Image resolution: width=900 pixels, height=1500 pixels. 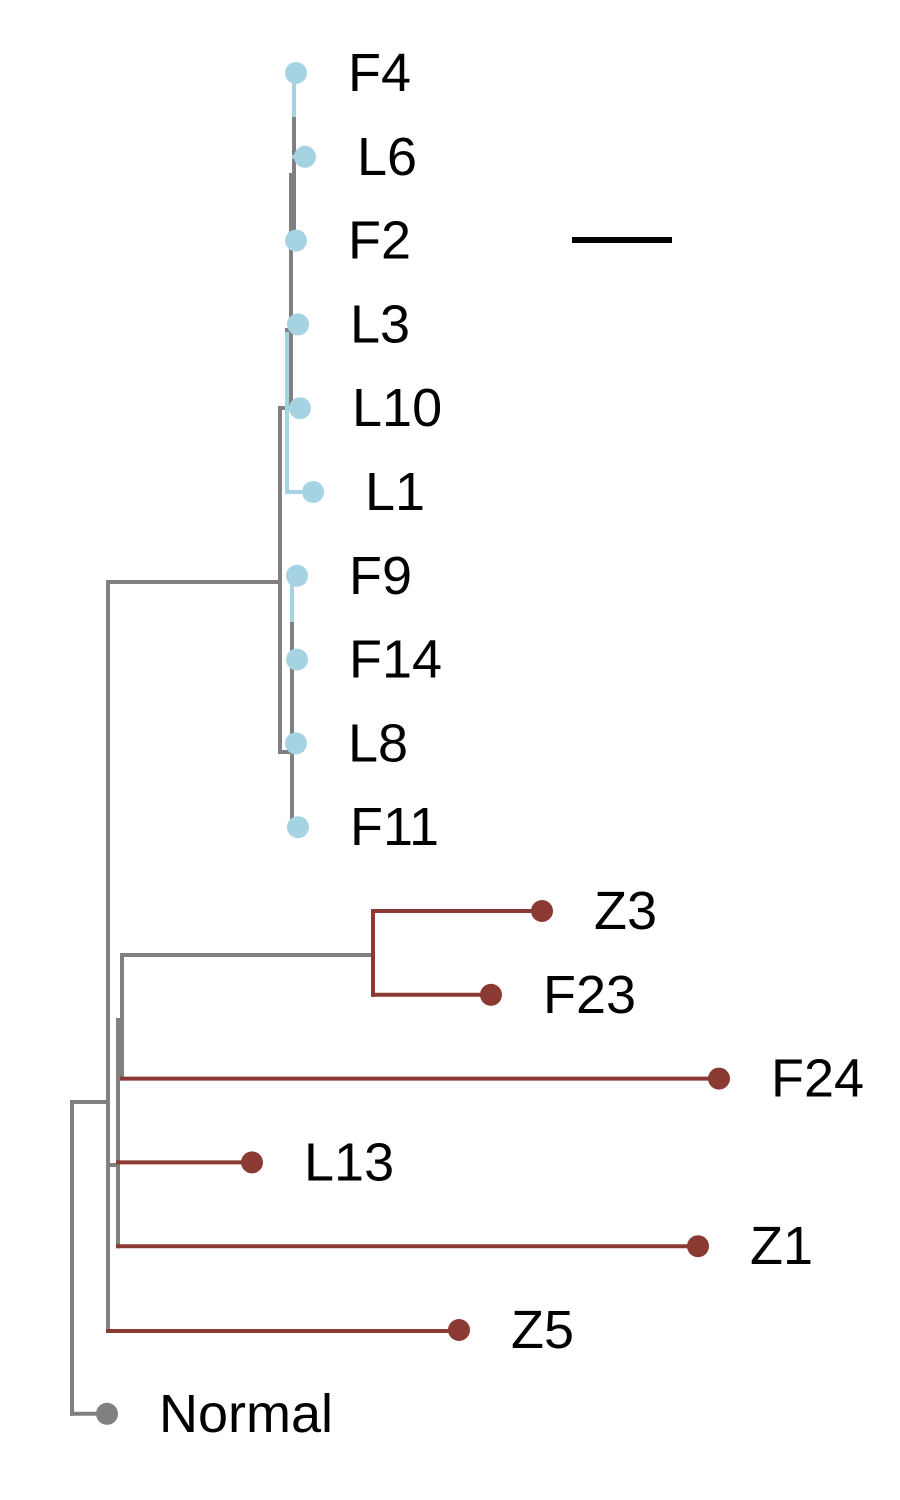 I want to click on tip-point-z5, so click(x=459, y=1330).